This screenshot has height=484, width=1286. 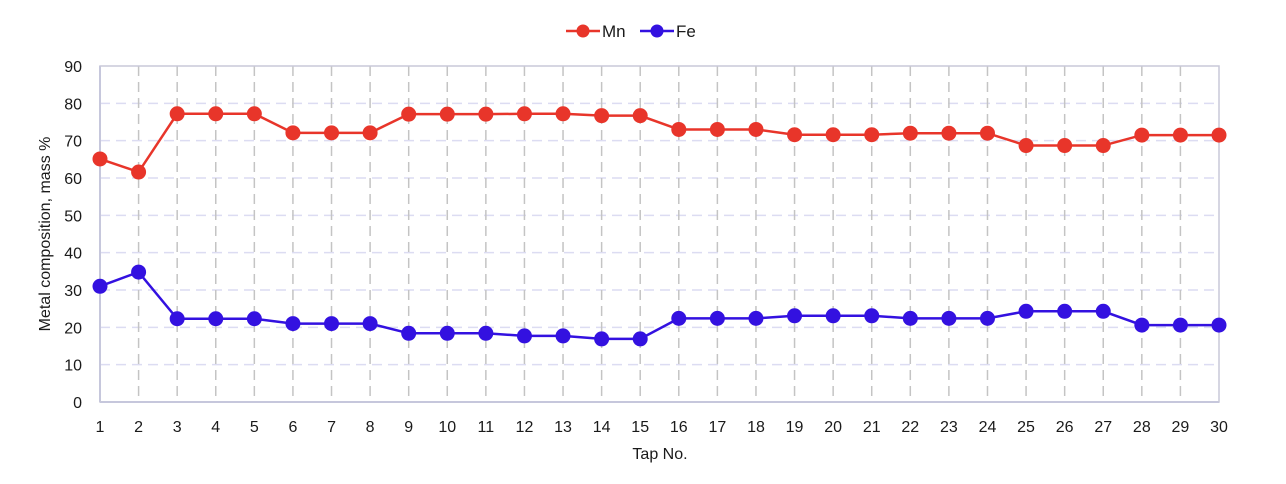 I want to click on y-tick-label: 60, so click(x=73, y=179).